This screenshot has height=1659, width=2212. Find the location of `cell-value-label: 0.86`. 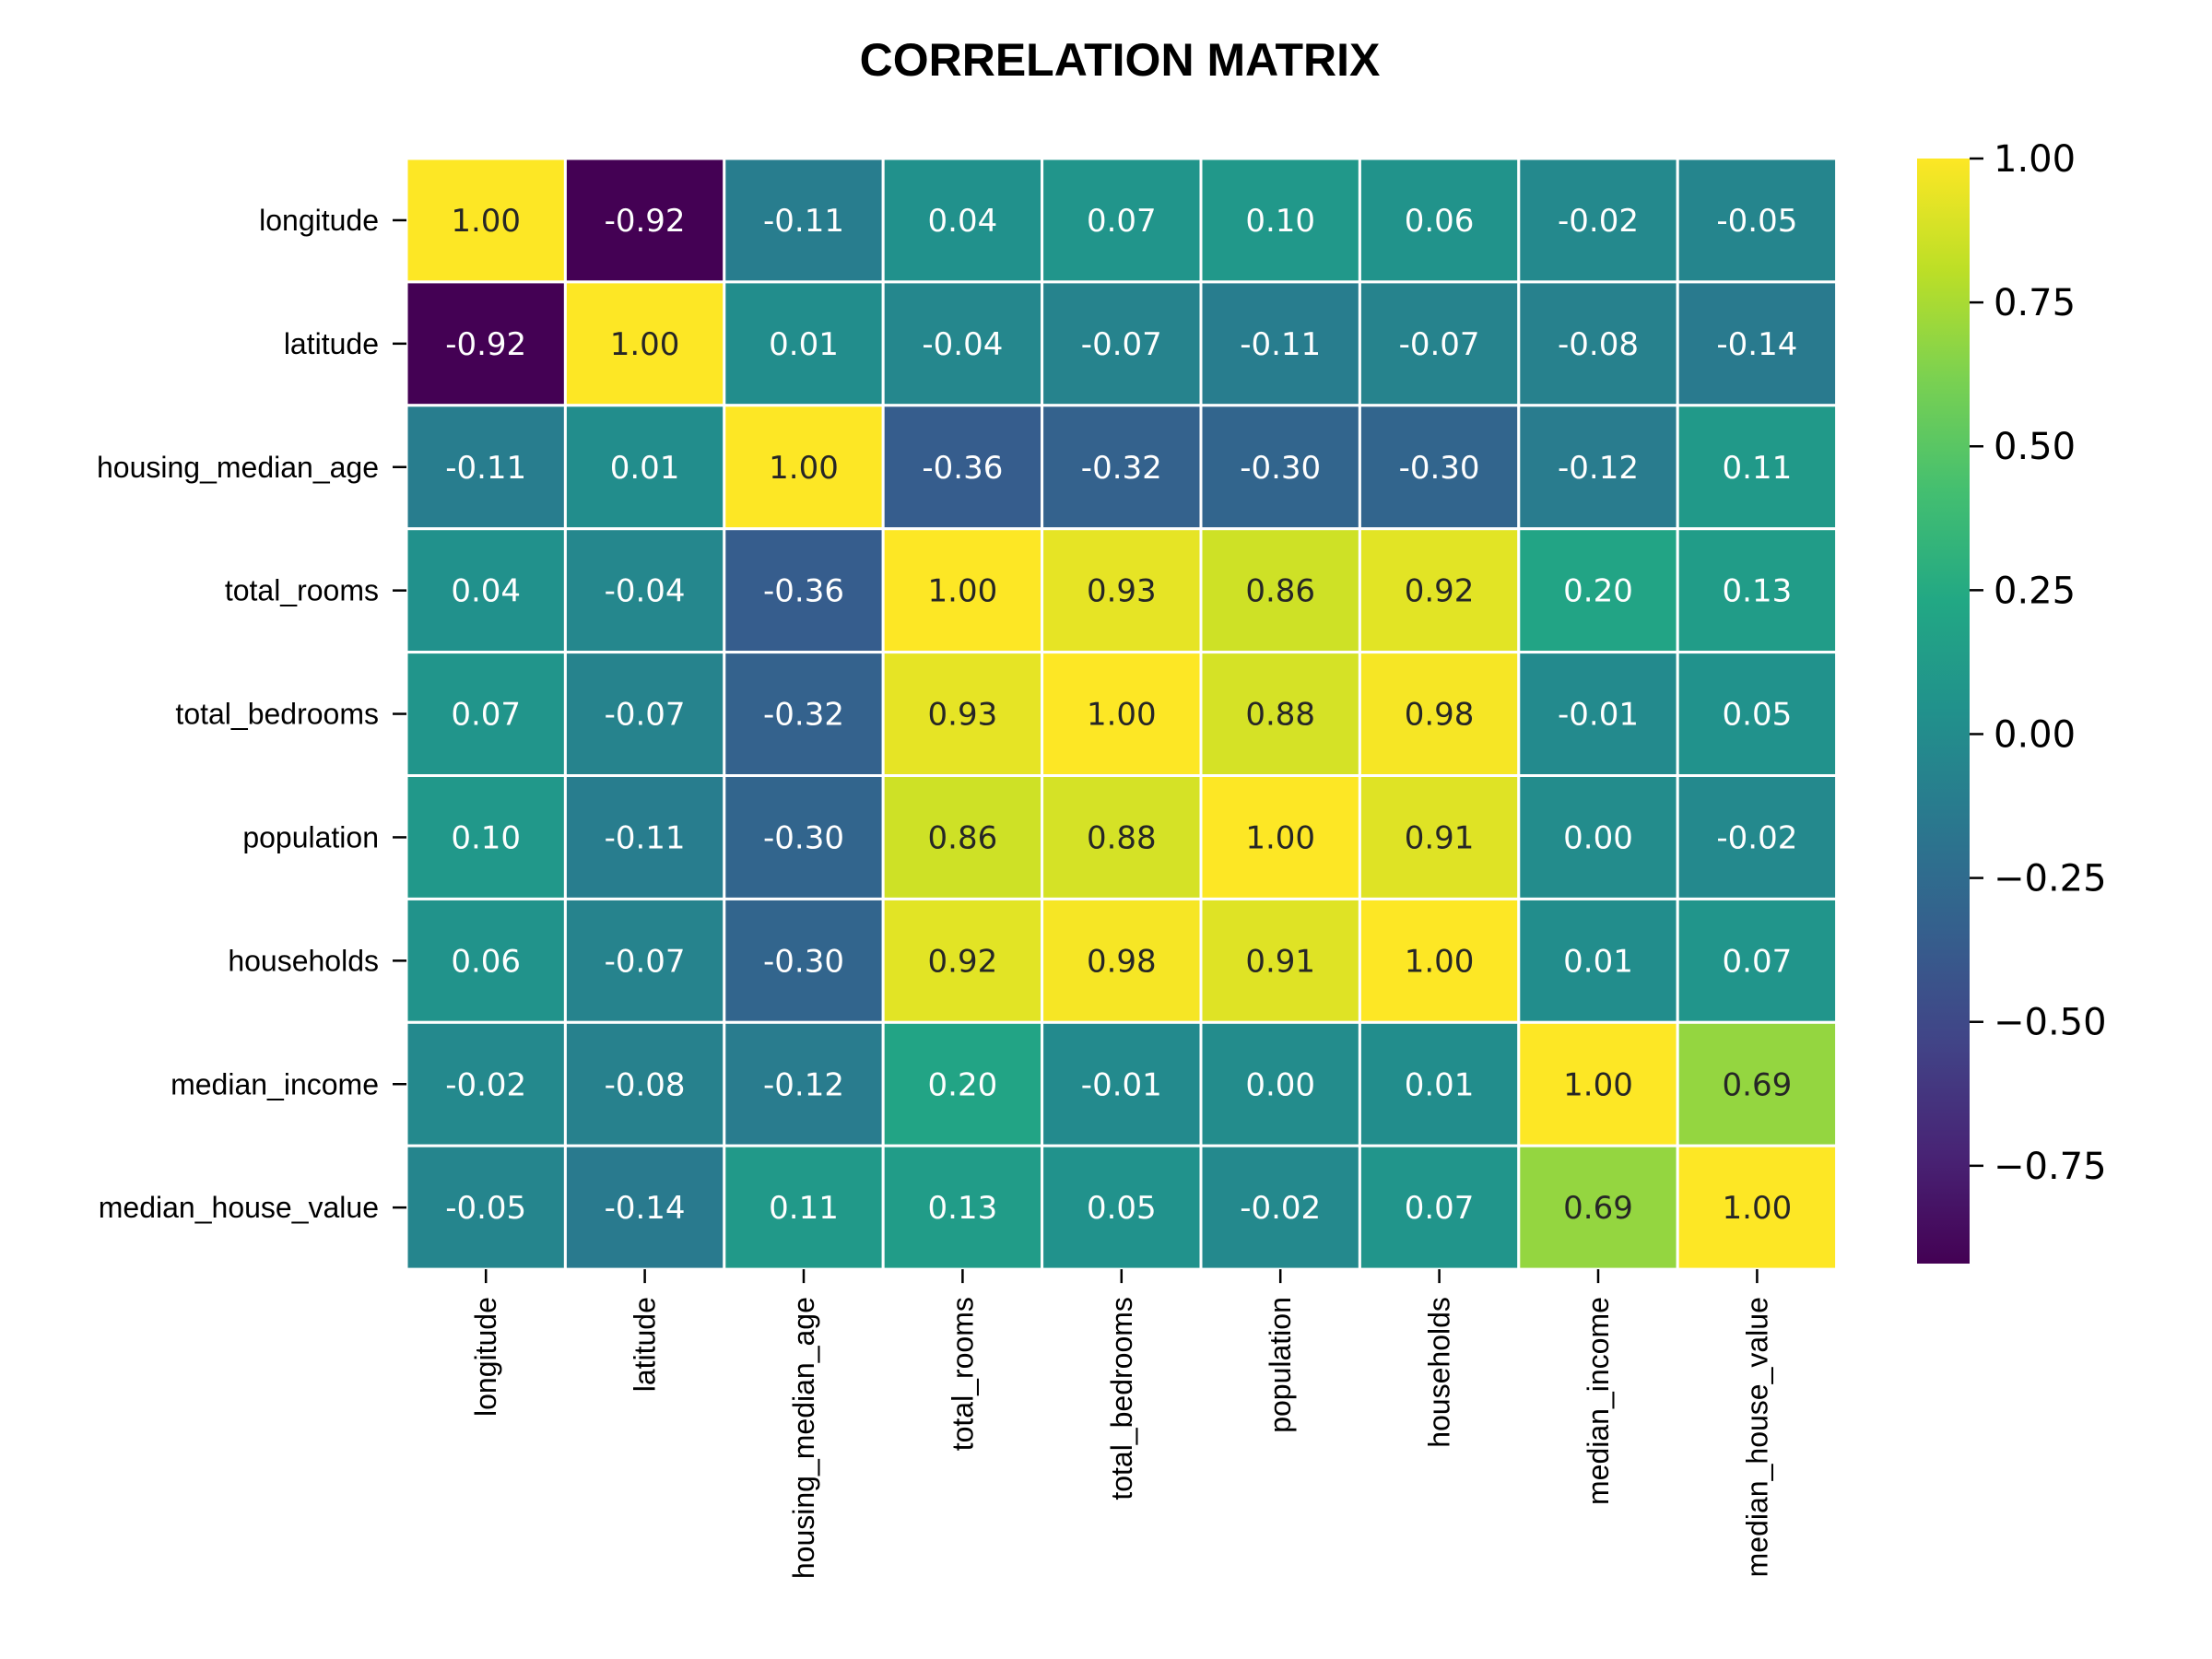

cell-value-label: 0.86 is located at coordinates (1280, 591).